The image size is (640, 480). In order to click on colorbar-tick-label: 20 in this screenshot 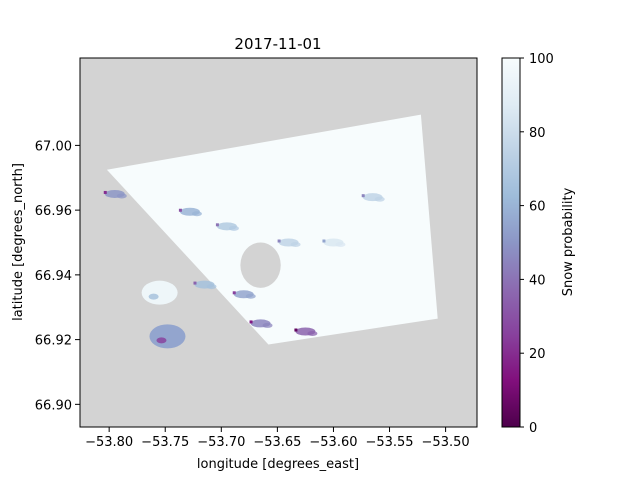, I will do `click(537, 354)`.